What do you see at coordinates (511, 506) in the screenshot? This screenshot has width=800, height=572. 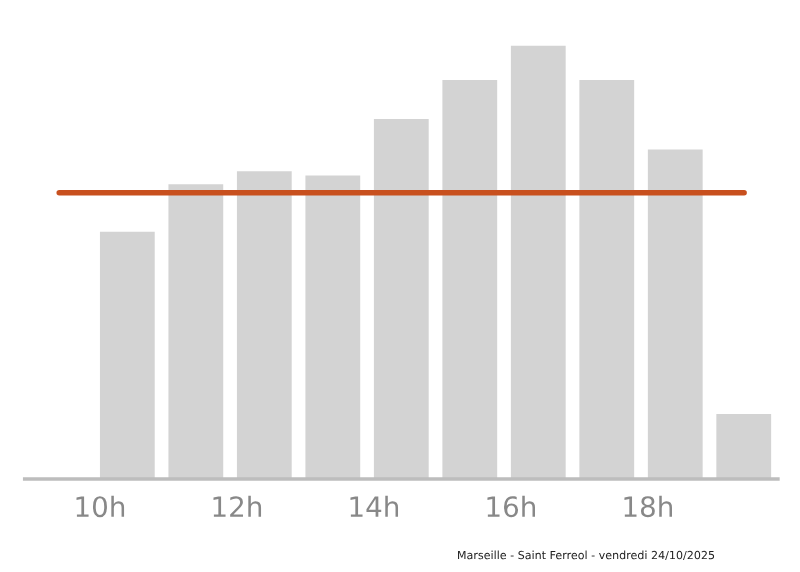 I see `x-tick-label: 16h` at bounding box center [511, 506].